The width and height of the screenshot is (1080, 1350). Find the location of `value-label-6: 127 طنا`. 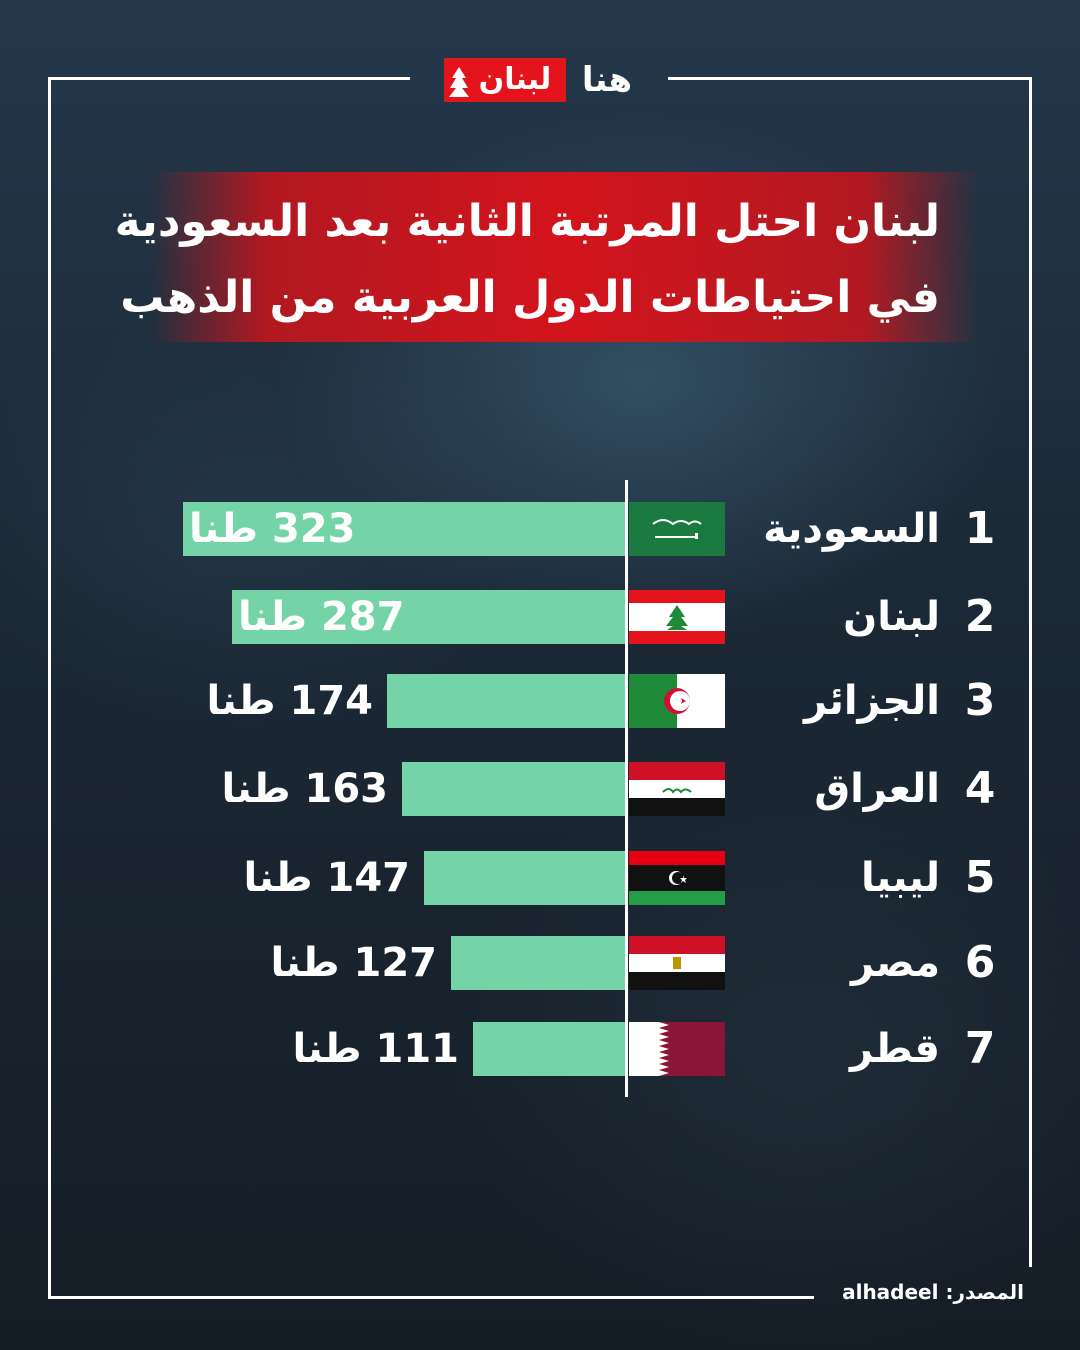

value-label-6: 127 طنا is located at coordinates (353, 963).